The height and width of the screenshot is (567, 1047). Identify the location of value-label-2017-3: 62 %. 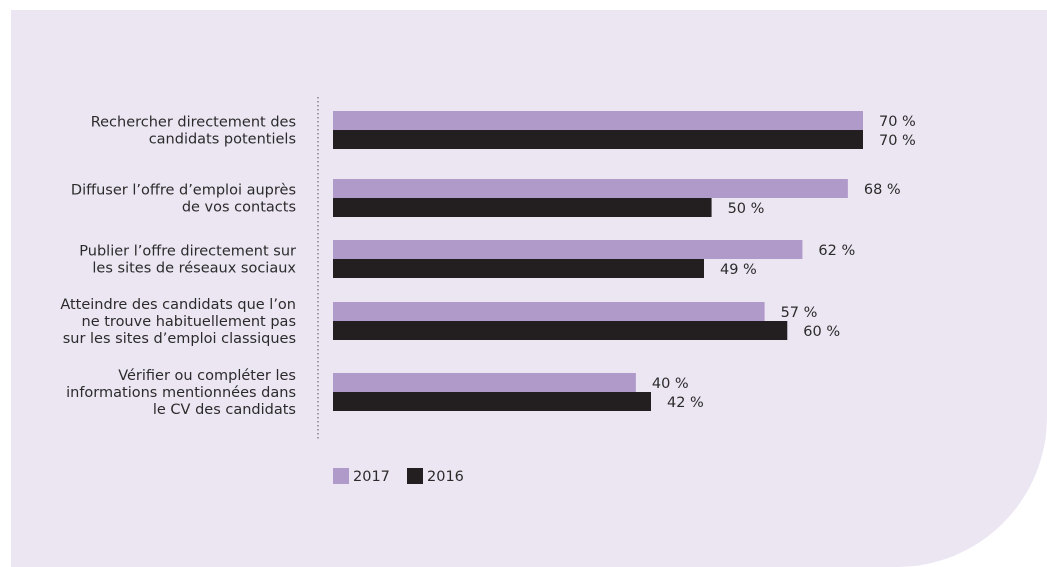
(836, 251).